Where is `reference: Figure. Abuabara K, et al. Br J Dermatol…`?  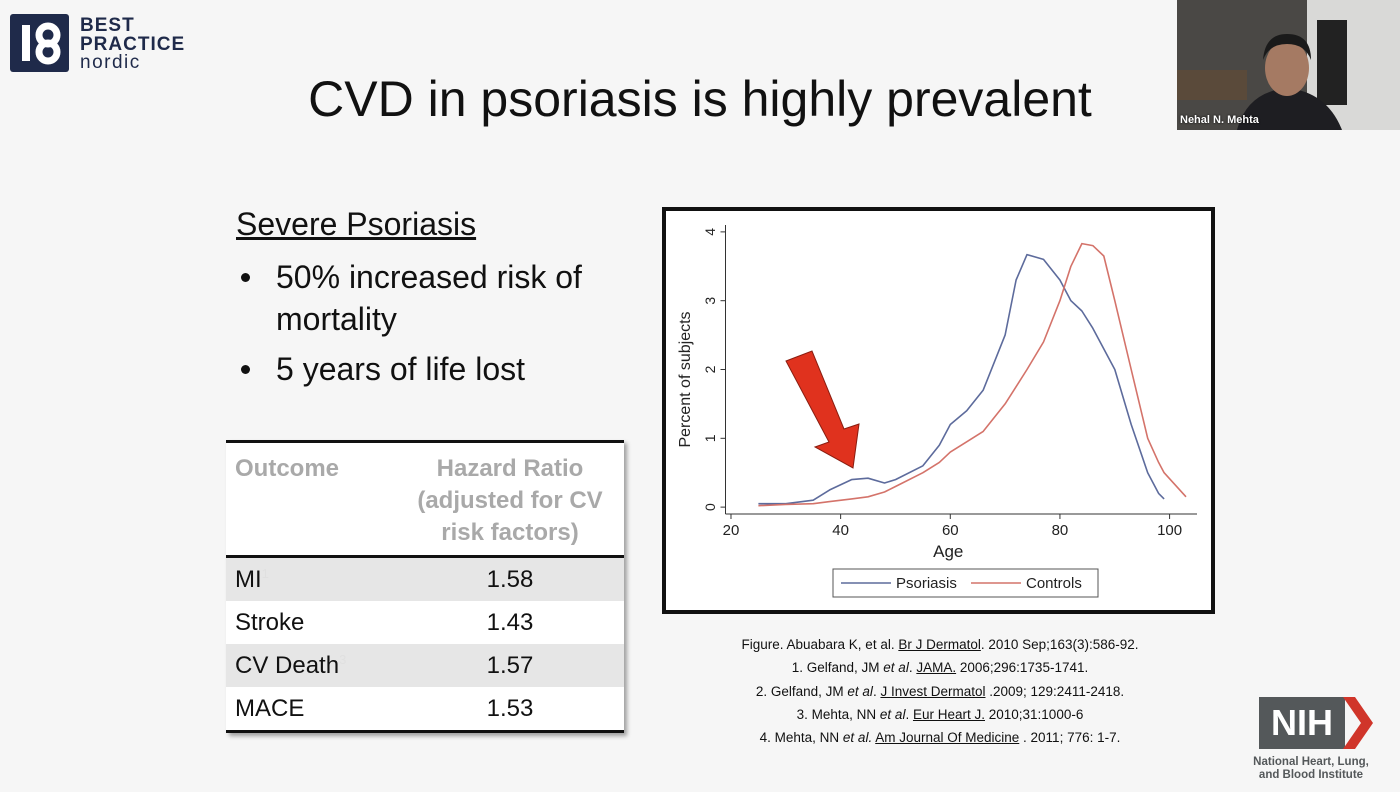
reference: Figure. Abuabara K, et al. Br J Dermatol… is located at coordinates (940, 644).